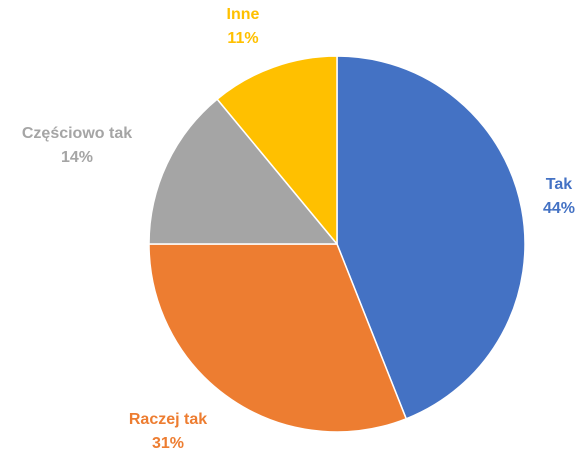 The image size is (584, 457). I want to click on slice-label-category: Inne, so click(243, 14).